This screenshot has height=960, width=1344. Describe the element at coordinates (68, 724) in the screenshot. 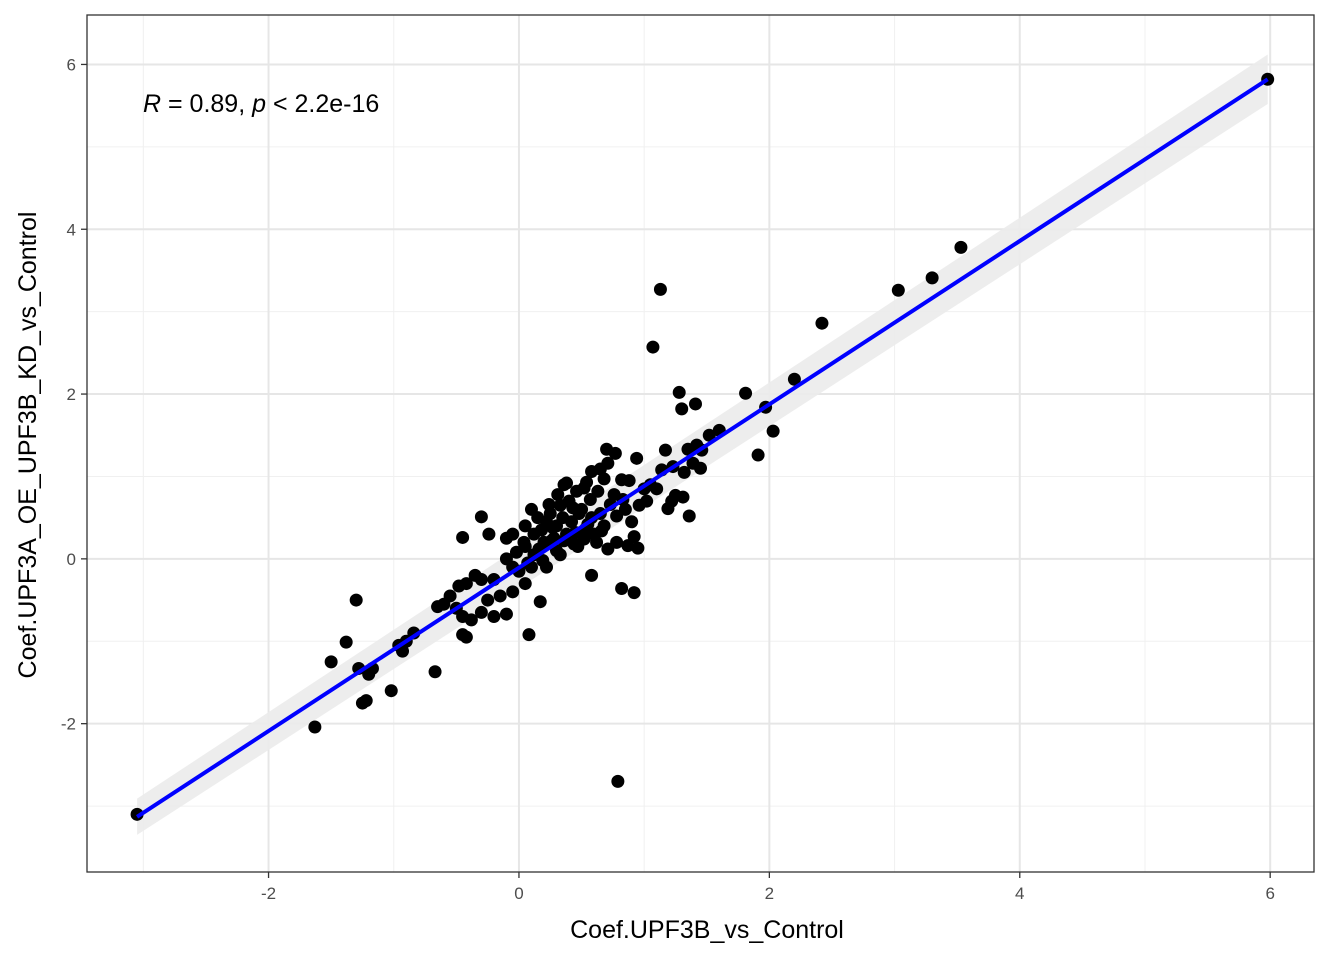

I see `y-tick-label: -2` at that location.